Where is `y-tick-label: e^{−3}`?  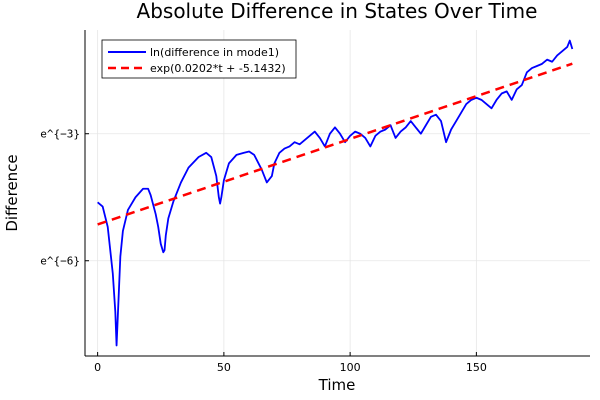 y-tick-label: e^{−3} is located at coordinates (60, 134).